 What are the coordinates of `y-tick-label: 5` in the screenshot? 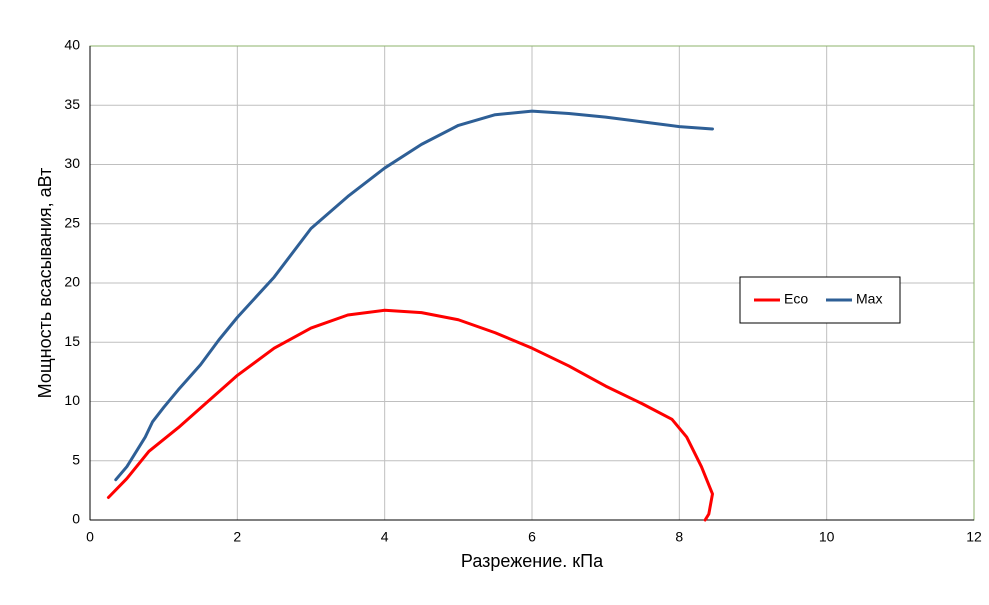 It's located at (76, 459).